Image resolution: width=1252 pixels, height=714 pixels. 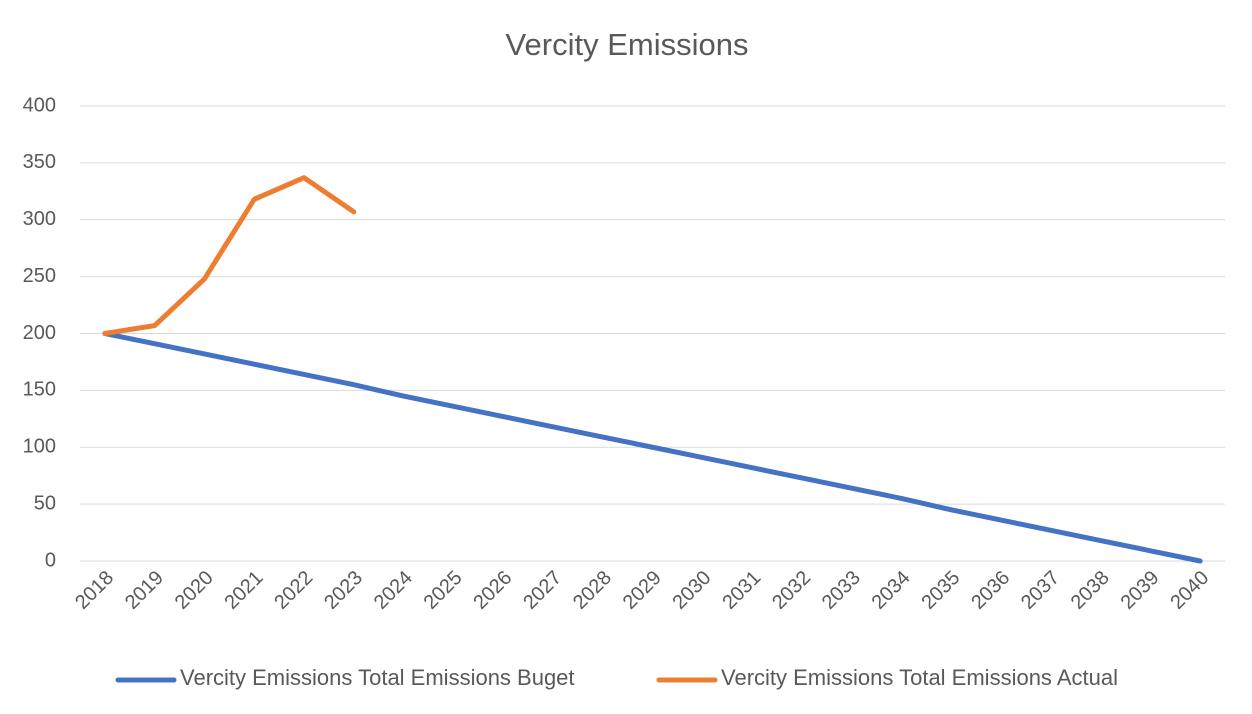 What do you see at coordinates (144, 590) in the screenshot?
I see `x-tick-label: 2019` at bounding box center [144, 590].